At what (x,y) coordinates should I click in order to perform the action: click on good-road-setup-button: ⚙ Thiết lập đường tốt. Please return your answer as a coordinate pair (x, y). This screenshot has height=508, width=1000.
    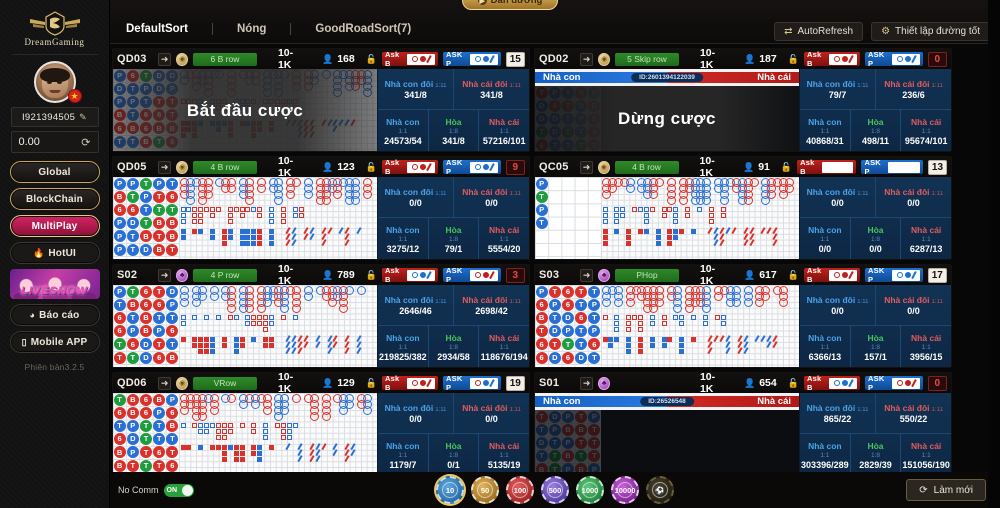
    Looking at the image, I should click on (930, 31).